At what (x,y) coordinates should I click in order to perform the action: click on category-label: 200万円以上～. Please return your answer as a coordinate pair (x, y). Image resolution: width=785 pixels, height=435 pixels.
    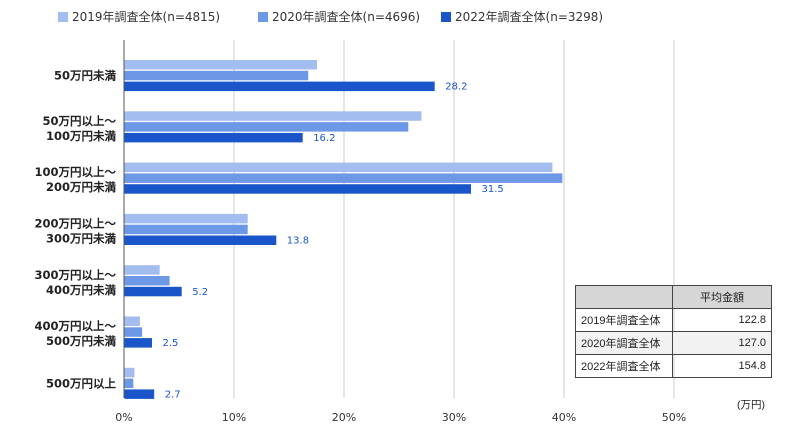
    Looking at the image, I should click on (75, 223).